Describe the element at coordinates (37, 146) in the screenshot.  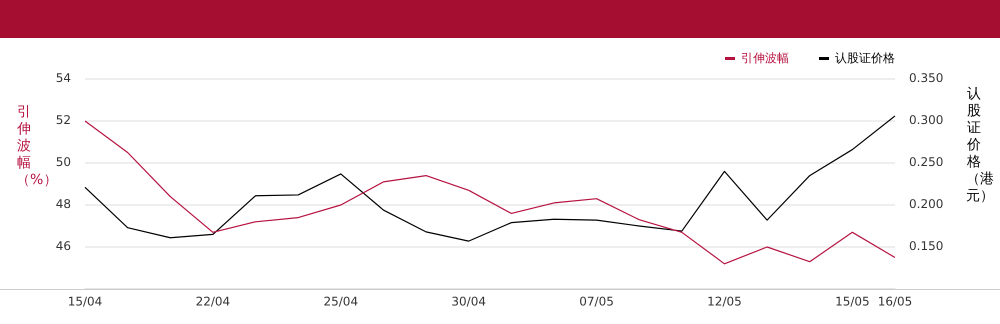
I see `y-axis-title: 引伸波幅（%）` at that location.